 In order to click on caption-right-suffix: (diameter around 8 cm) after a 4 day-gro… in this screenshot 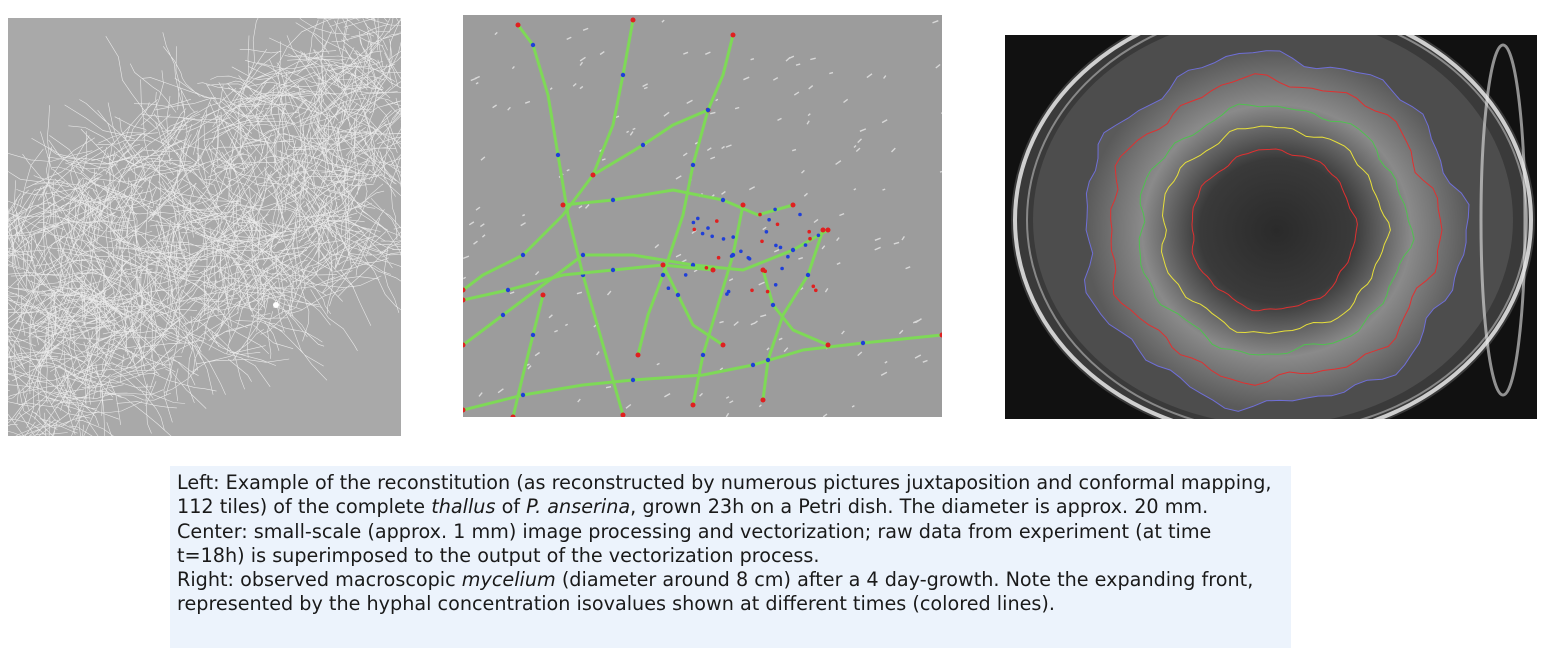, I will do `click(715, 592)`.